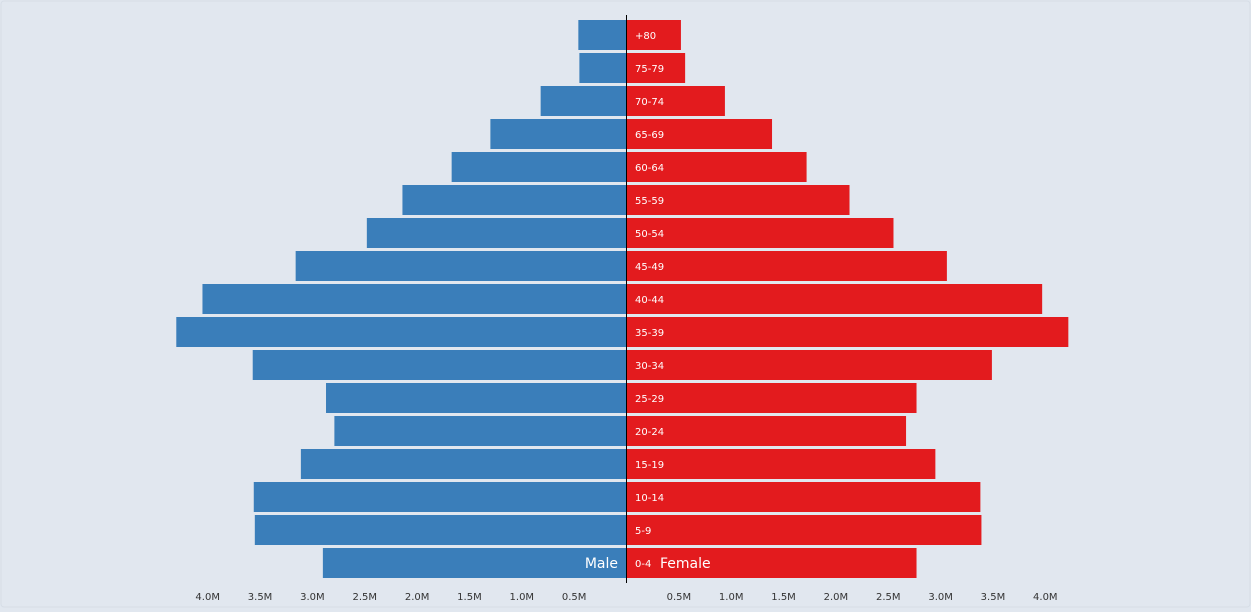  Describe the element at coordinates (649, 399) in the screenshot. I see `age-label: 25-29` at that location.